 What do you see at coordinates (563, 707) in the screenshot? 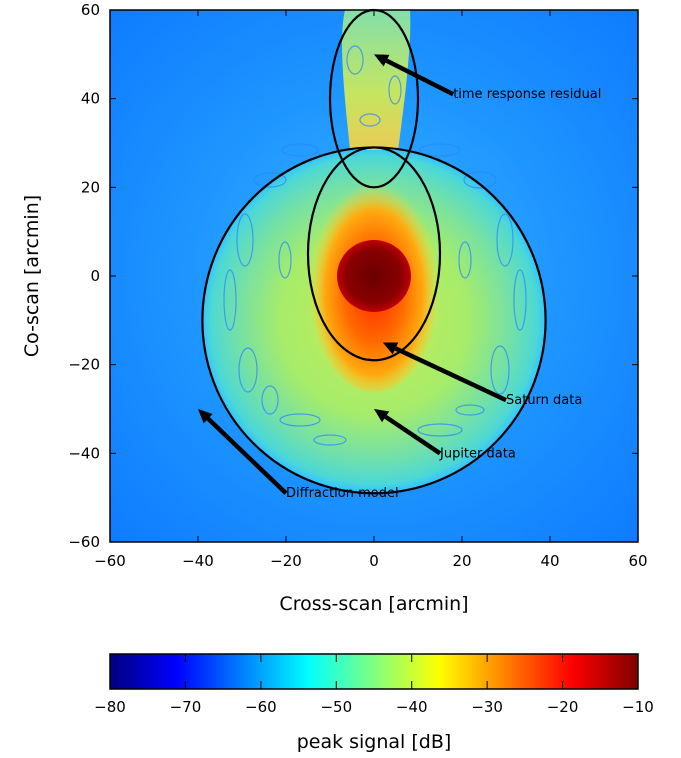
I see `colorbar-tick-label: −20` at bounding box center [563, 707].